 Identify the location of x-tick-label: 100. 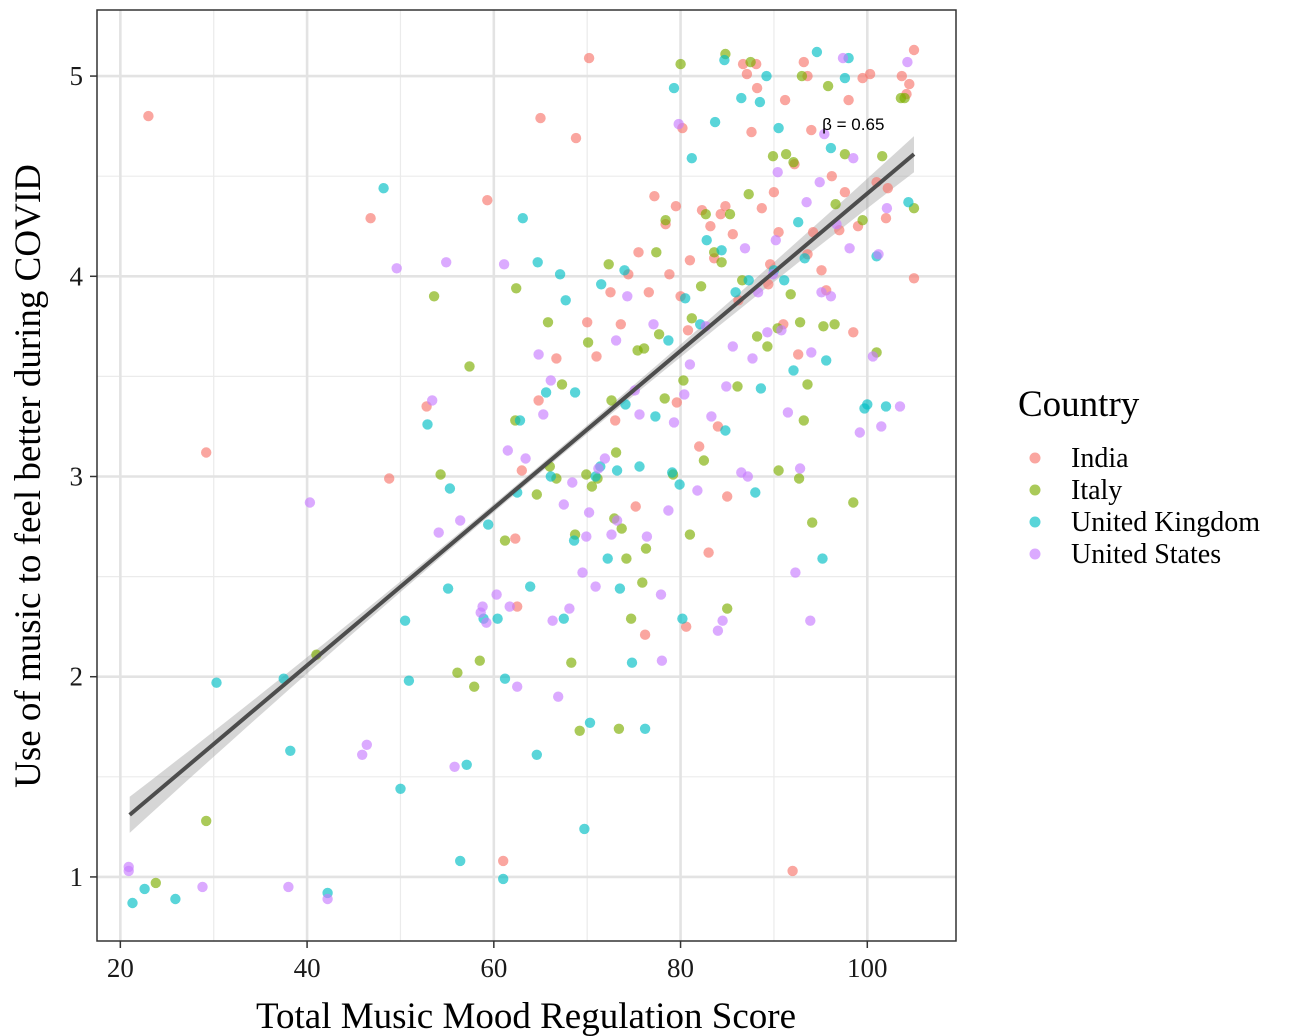
(867, 968).